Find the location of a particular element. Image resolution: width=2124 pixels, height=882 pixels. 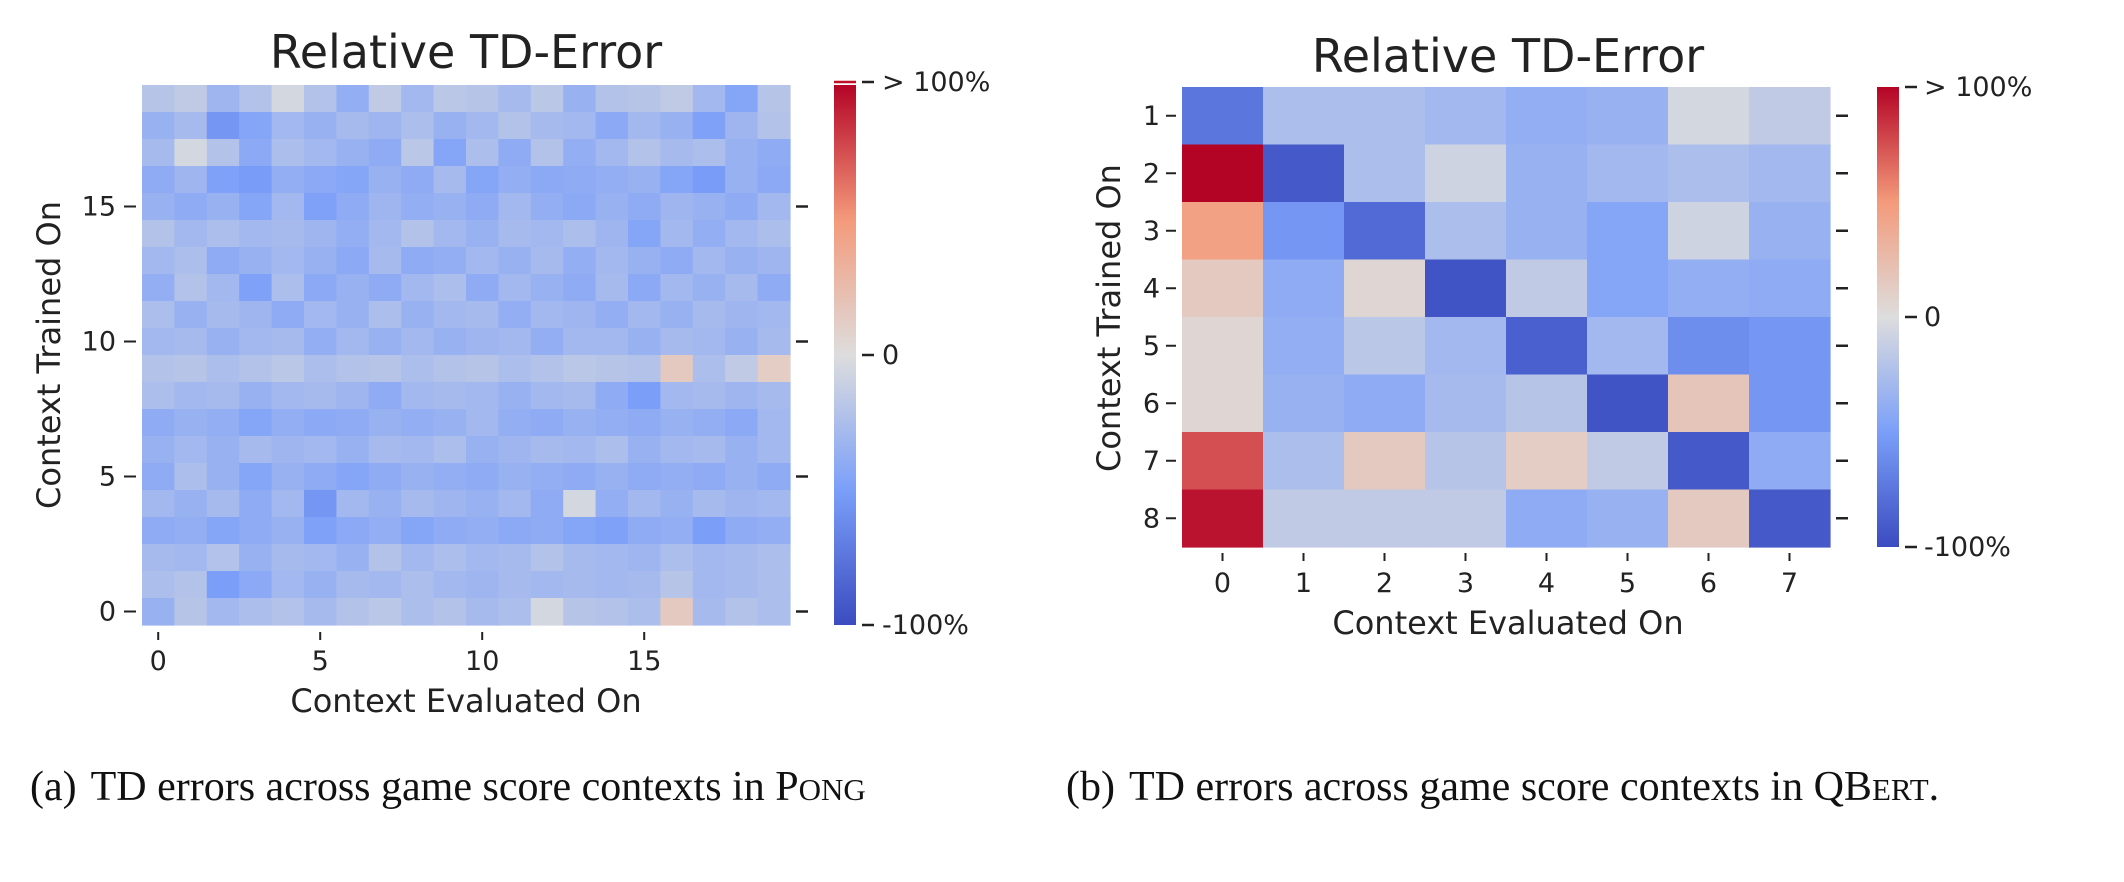

x-ticks-b: 0 1 2 3 4 5 6 7 is located at coordinates (1506, 576).